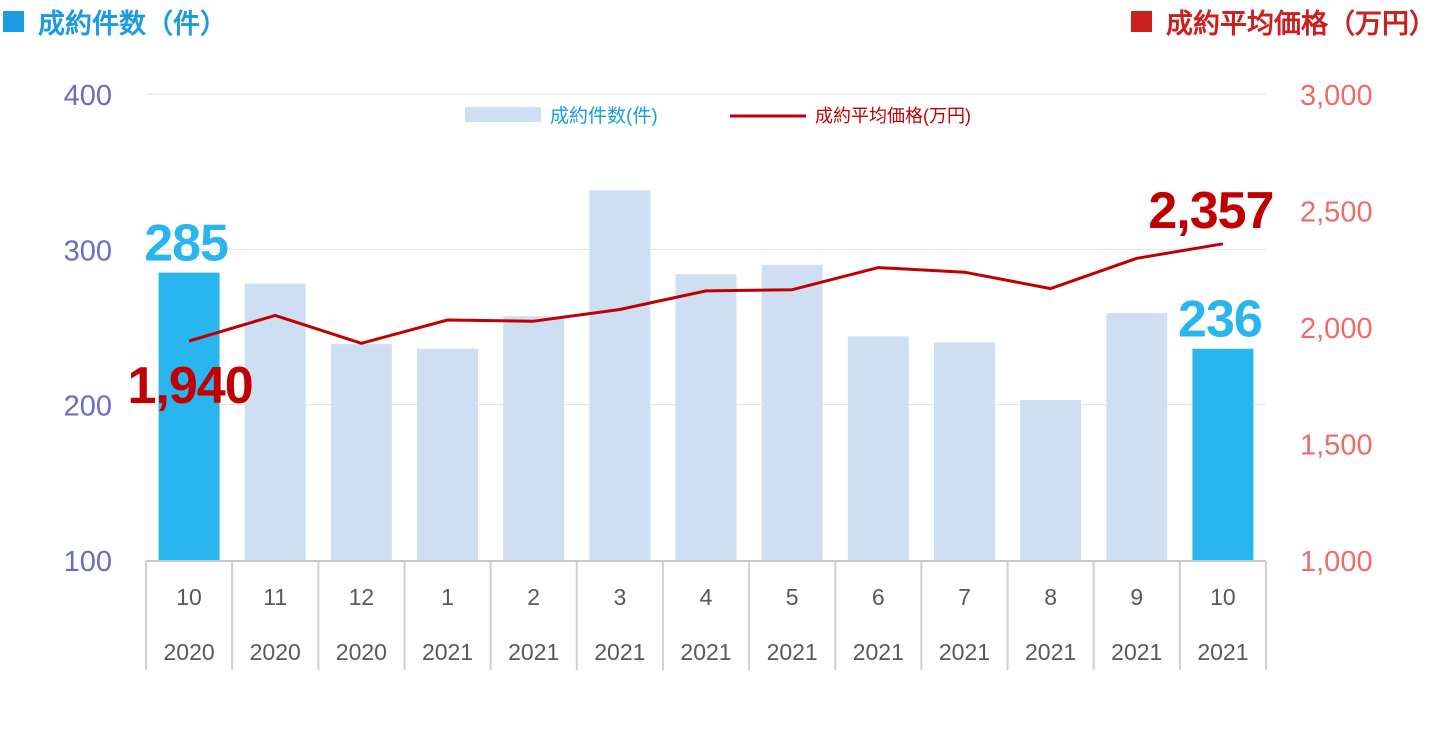  I want to click on x-tick-month: 2, so click(533, 597).